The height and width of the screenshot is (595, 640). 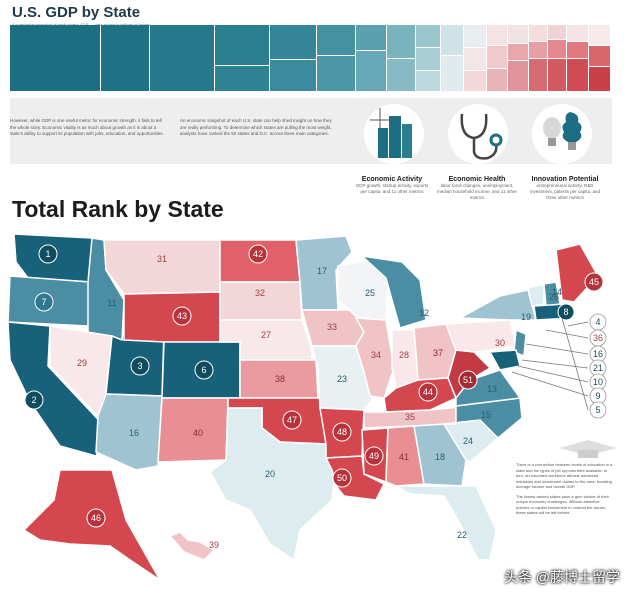 What do you see at coordinates (332, 327) in the screenshot?
I see `rank-label-ia: 33` at bounding box center [332, 327].